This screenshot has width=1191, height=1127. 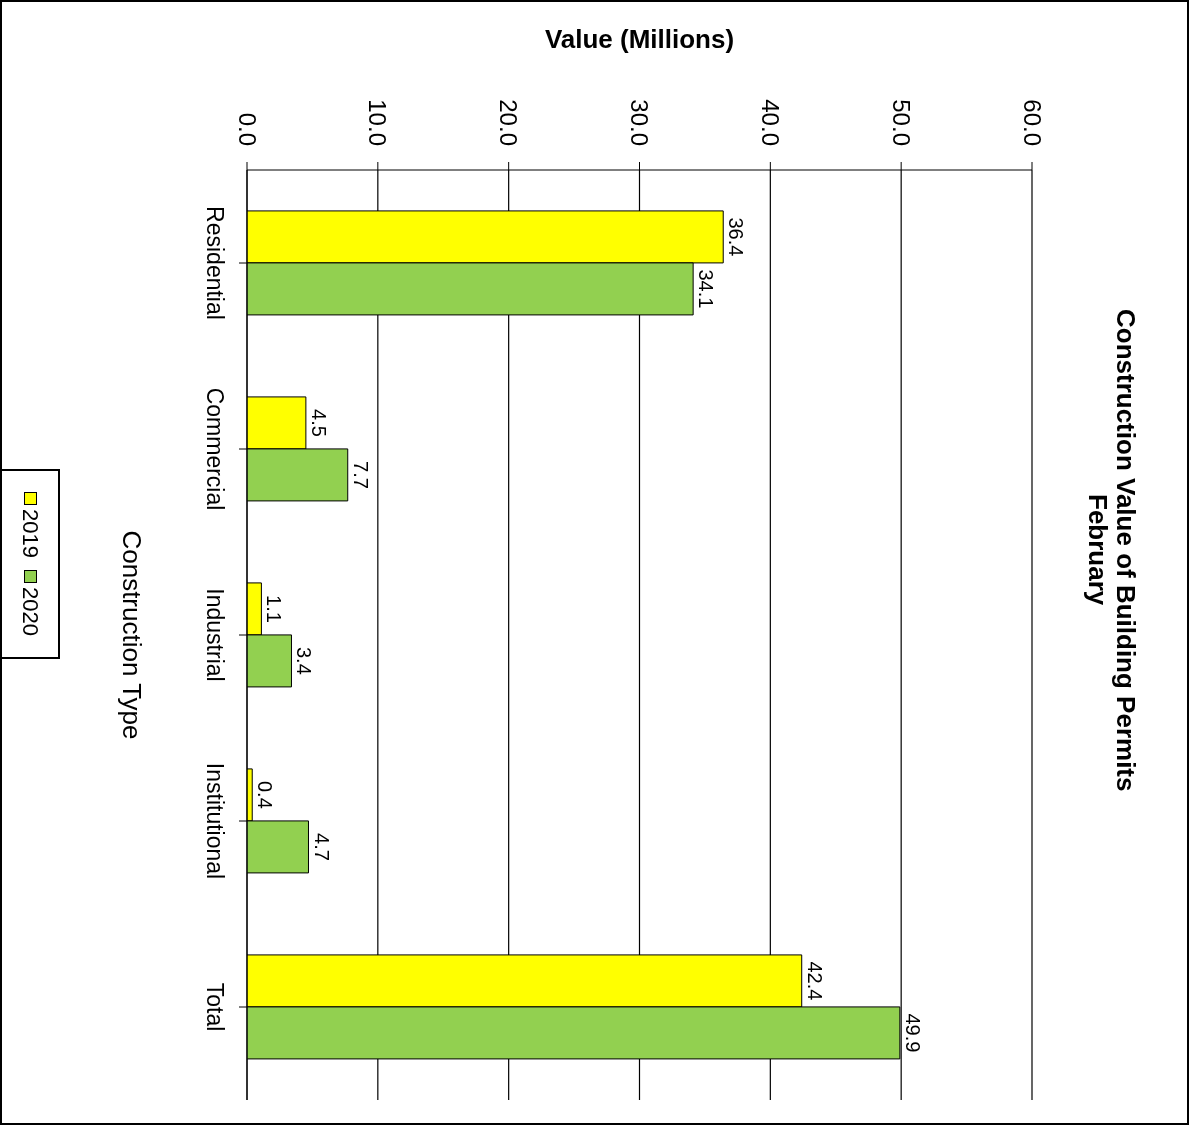 What do you see at coordinates (30, 533) in the screenshot?
I see `legend-label: 2019` at bounding box center [30, 533].